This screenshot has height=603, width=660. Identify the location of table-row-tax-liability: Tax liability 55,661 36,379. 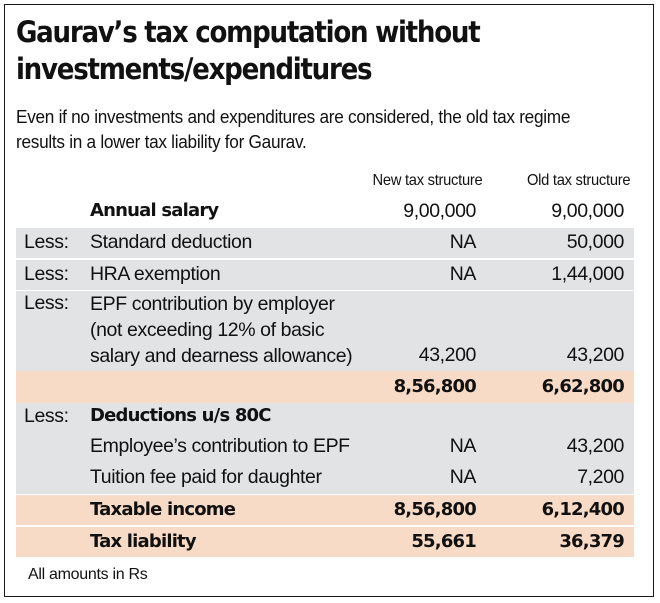
(325, 542).